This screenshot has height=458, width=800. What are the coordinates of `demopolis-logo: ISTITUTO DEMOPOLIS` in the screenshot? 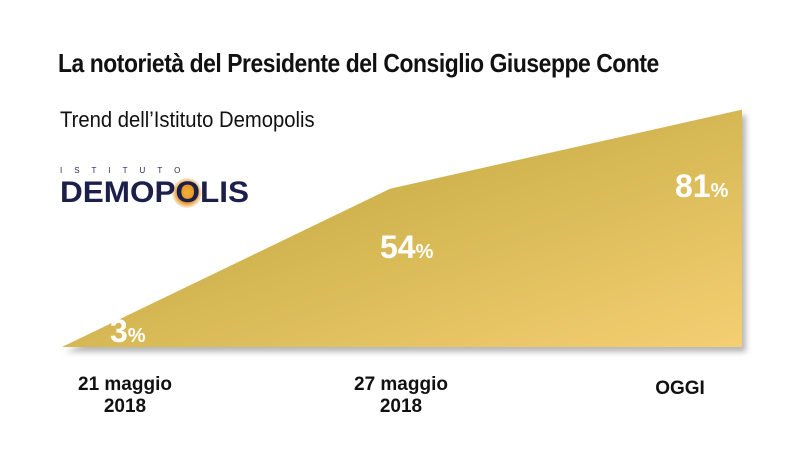 It's located at (180, 187).